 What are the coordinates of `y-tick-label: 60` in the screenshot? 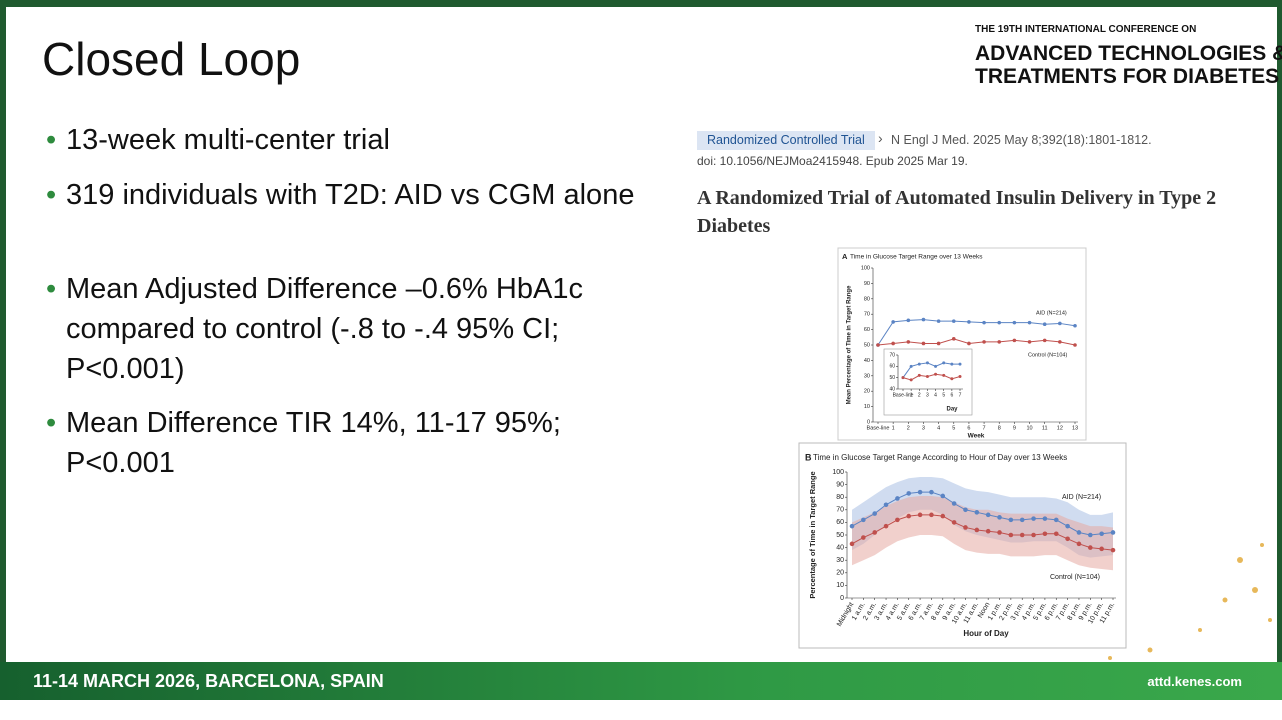 It's located at (892, 367).